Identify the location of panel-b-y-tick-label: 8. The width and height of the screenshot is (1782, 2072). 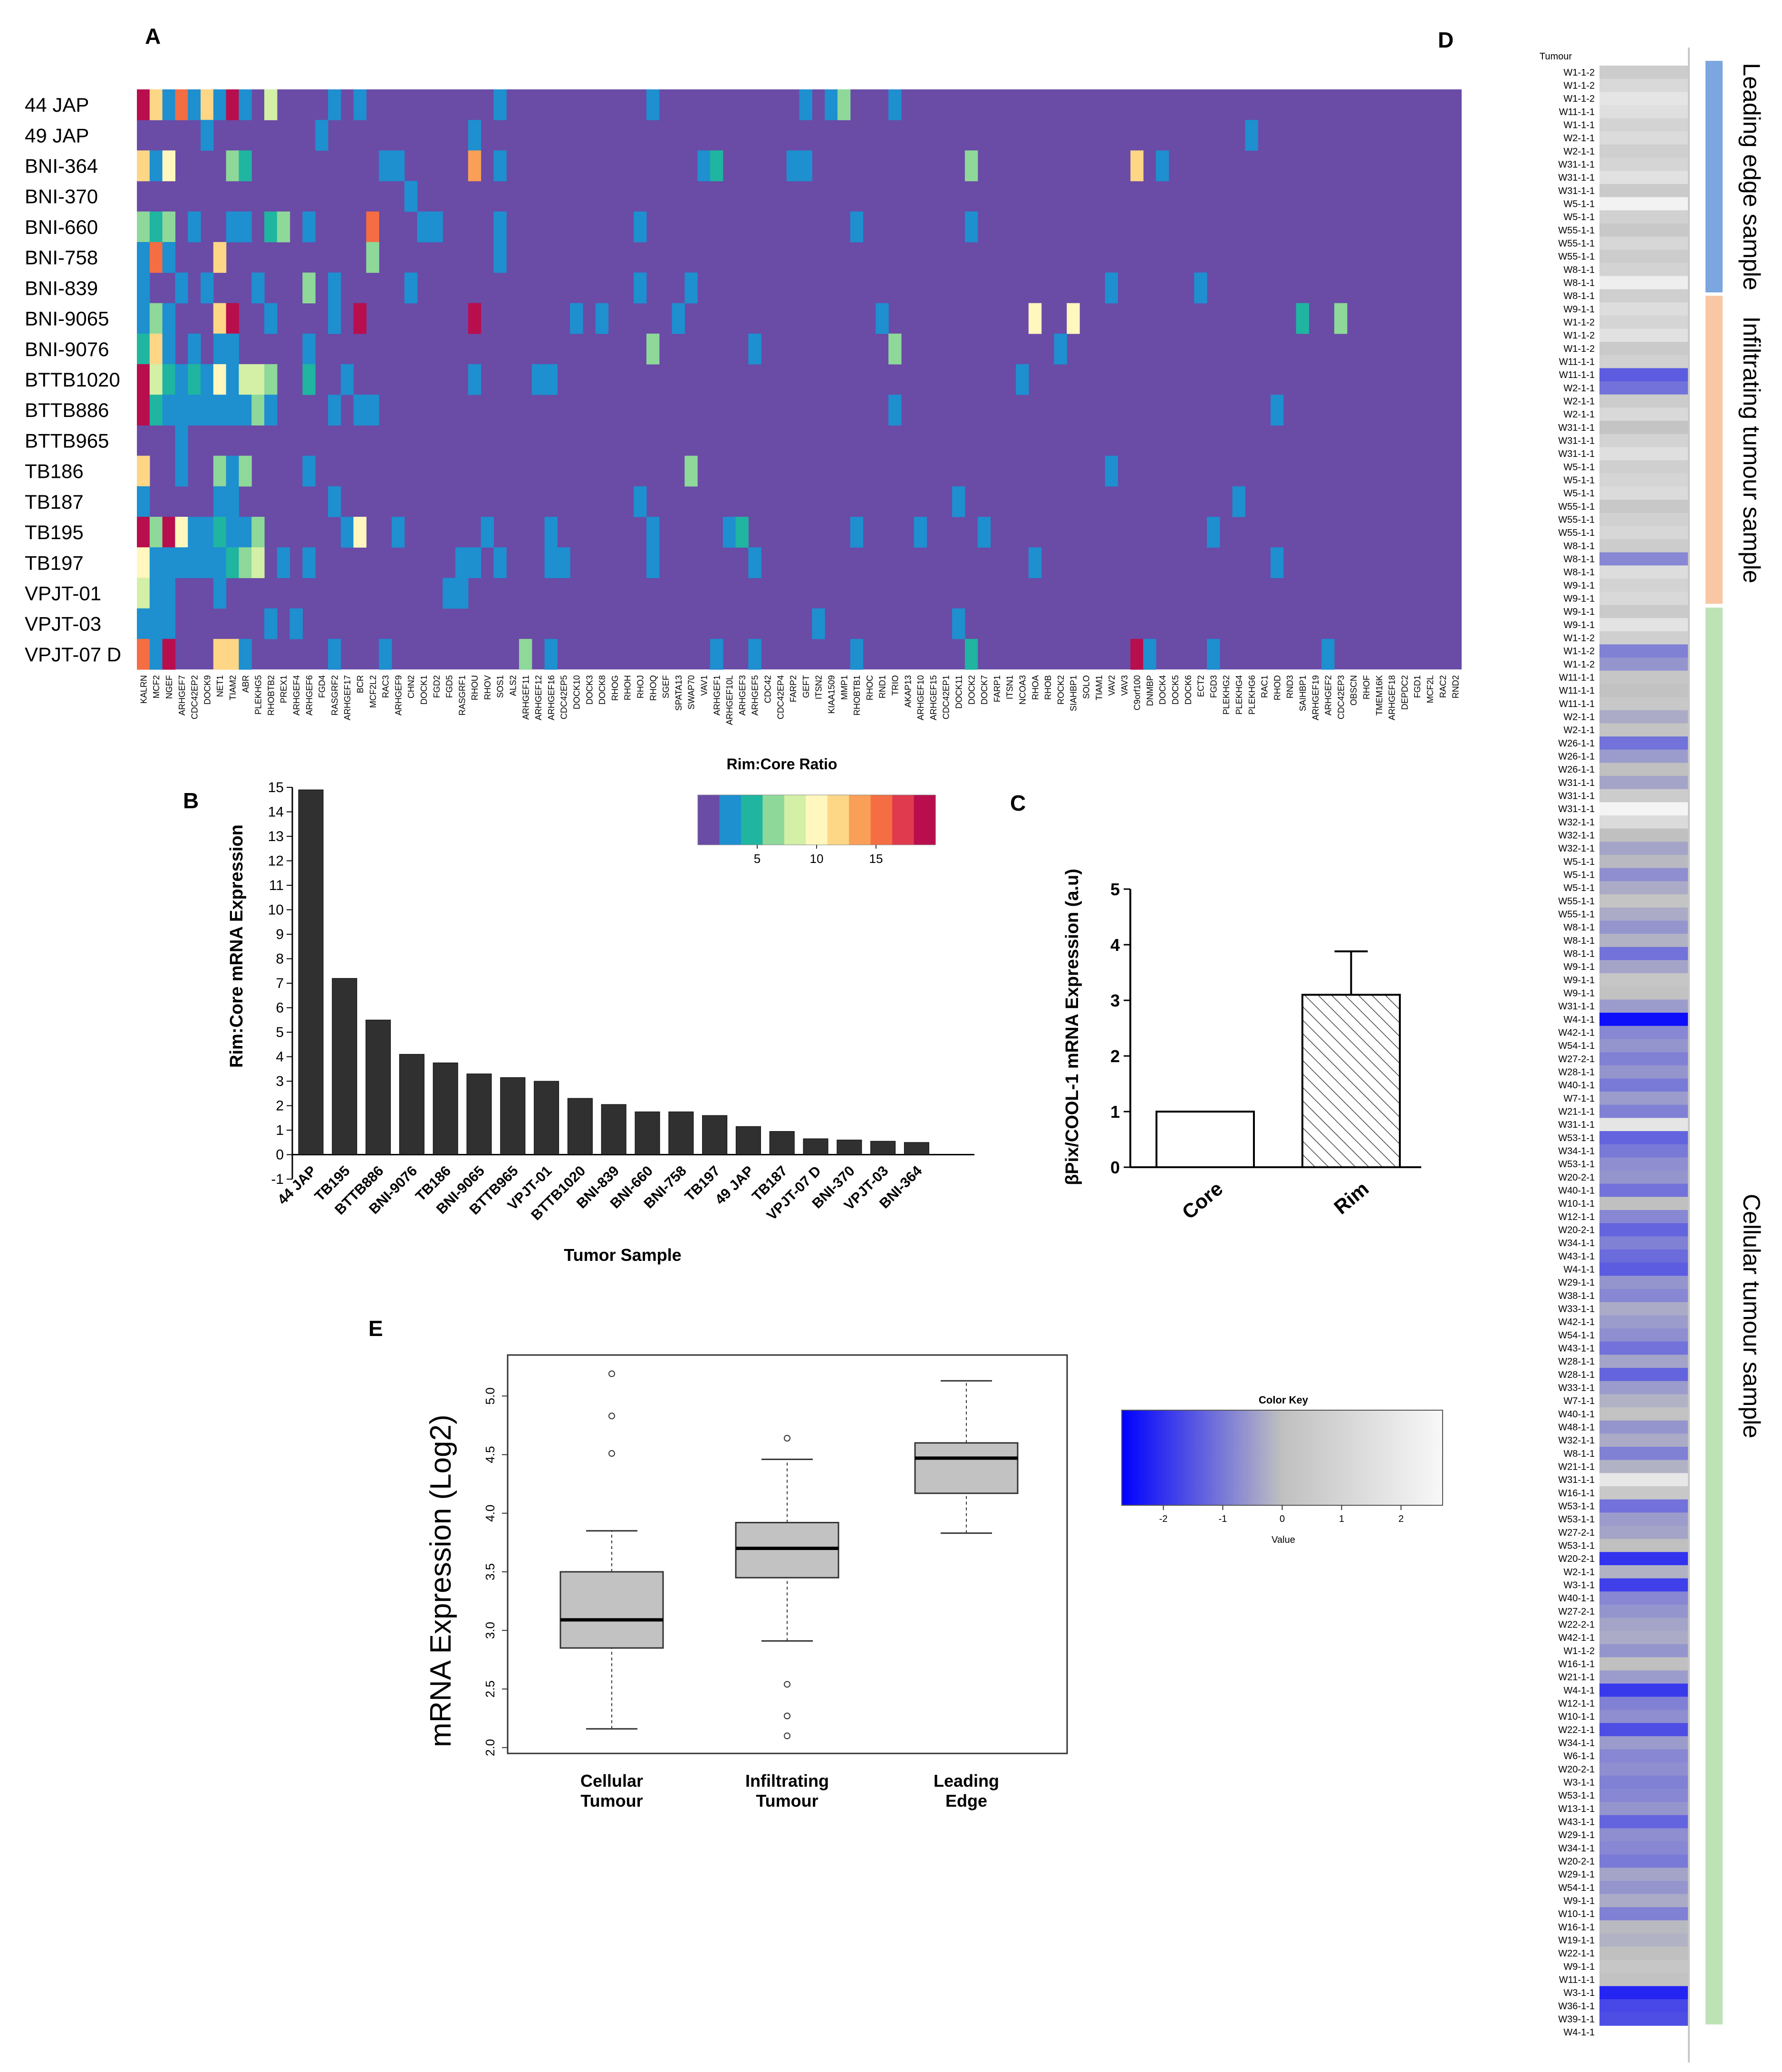
(280, 959).